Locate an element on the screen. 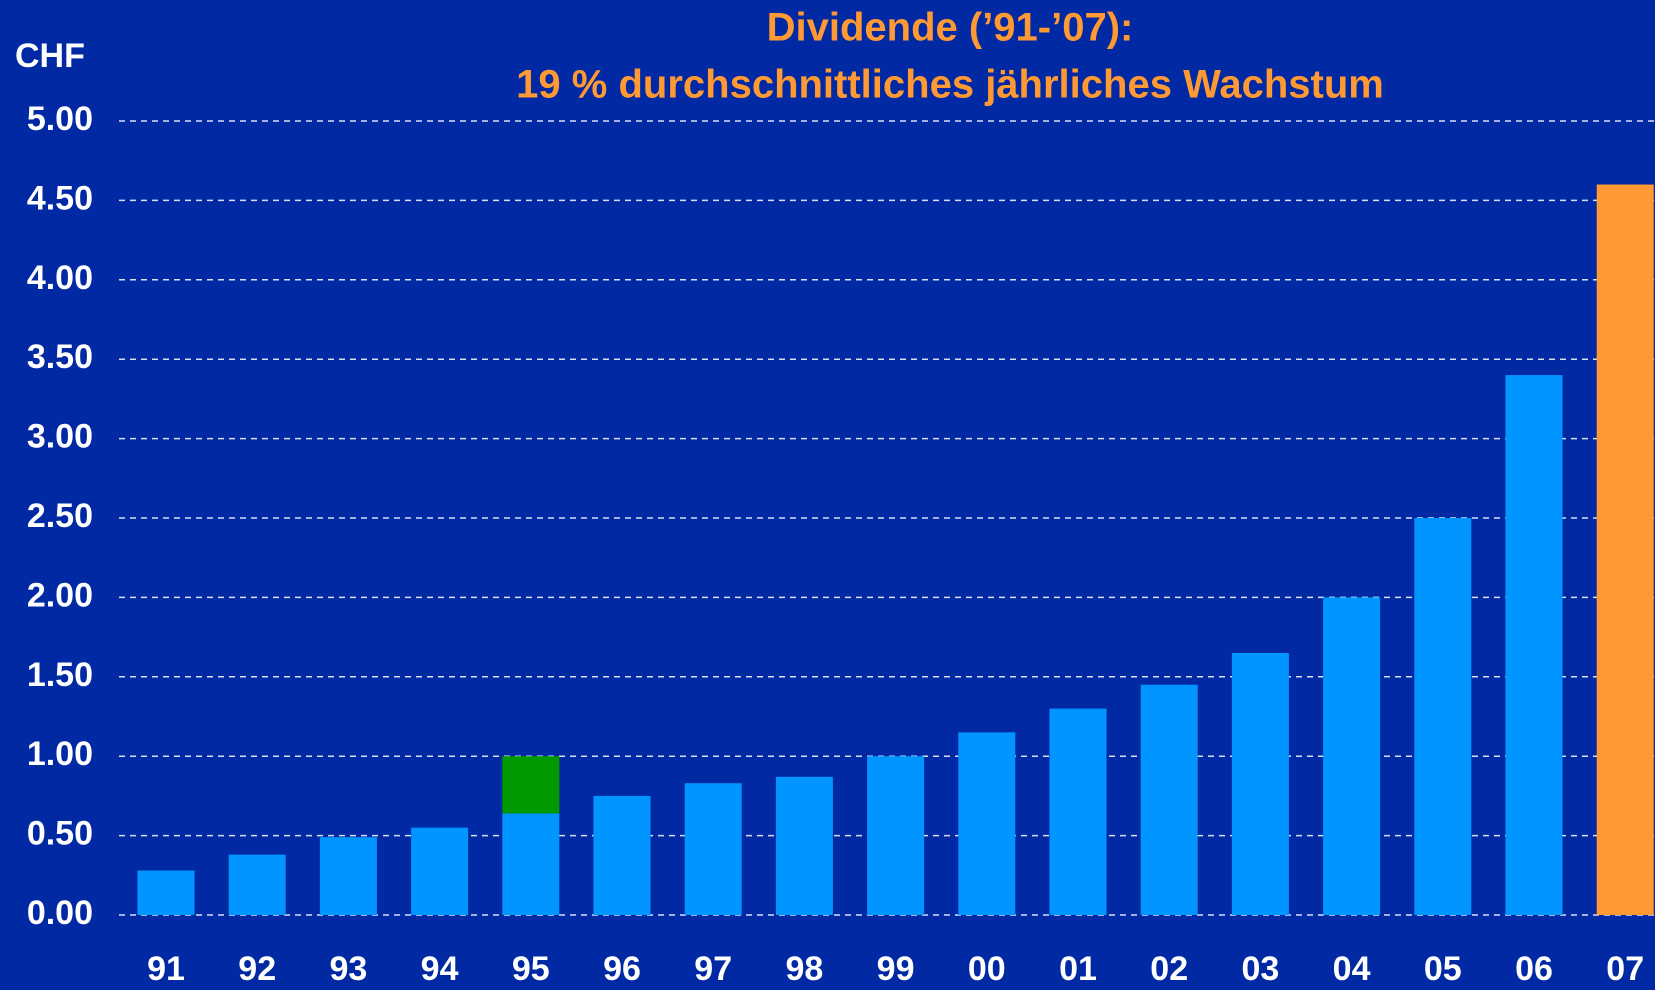 This screenshot has width=1655, height=990. y-tick-label: 4.00 is located at coordinates (60, 278).